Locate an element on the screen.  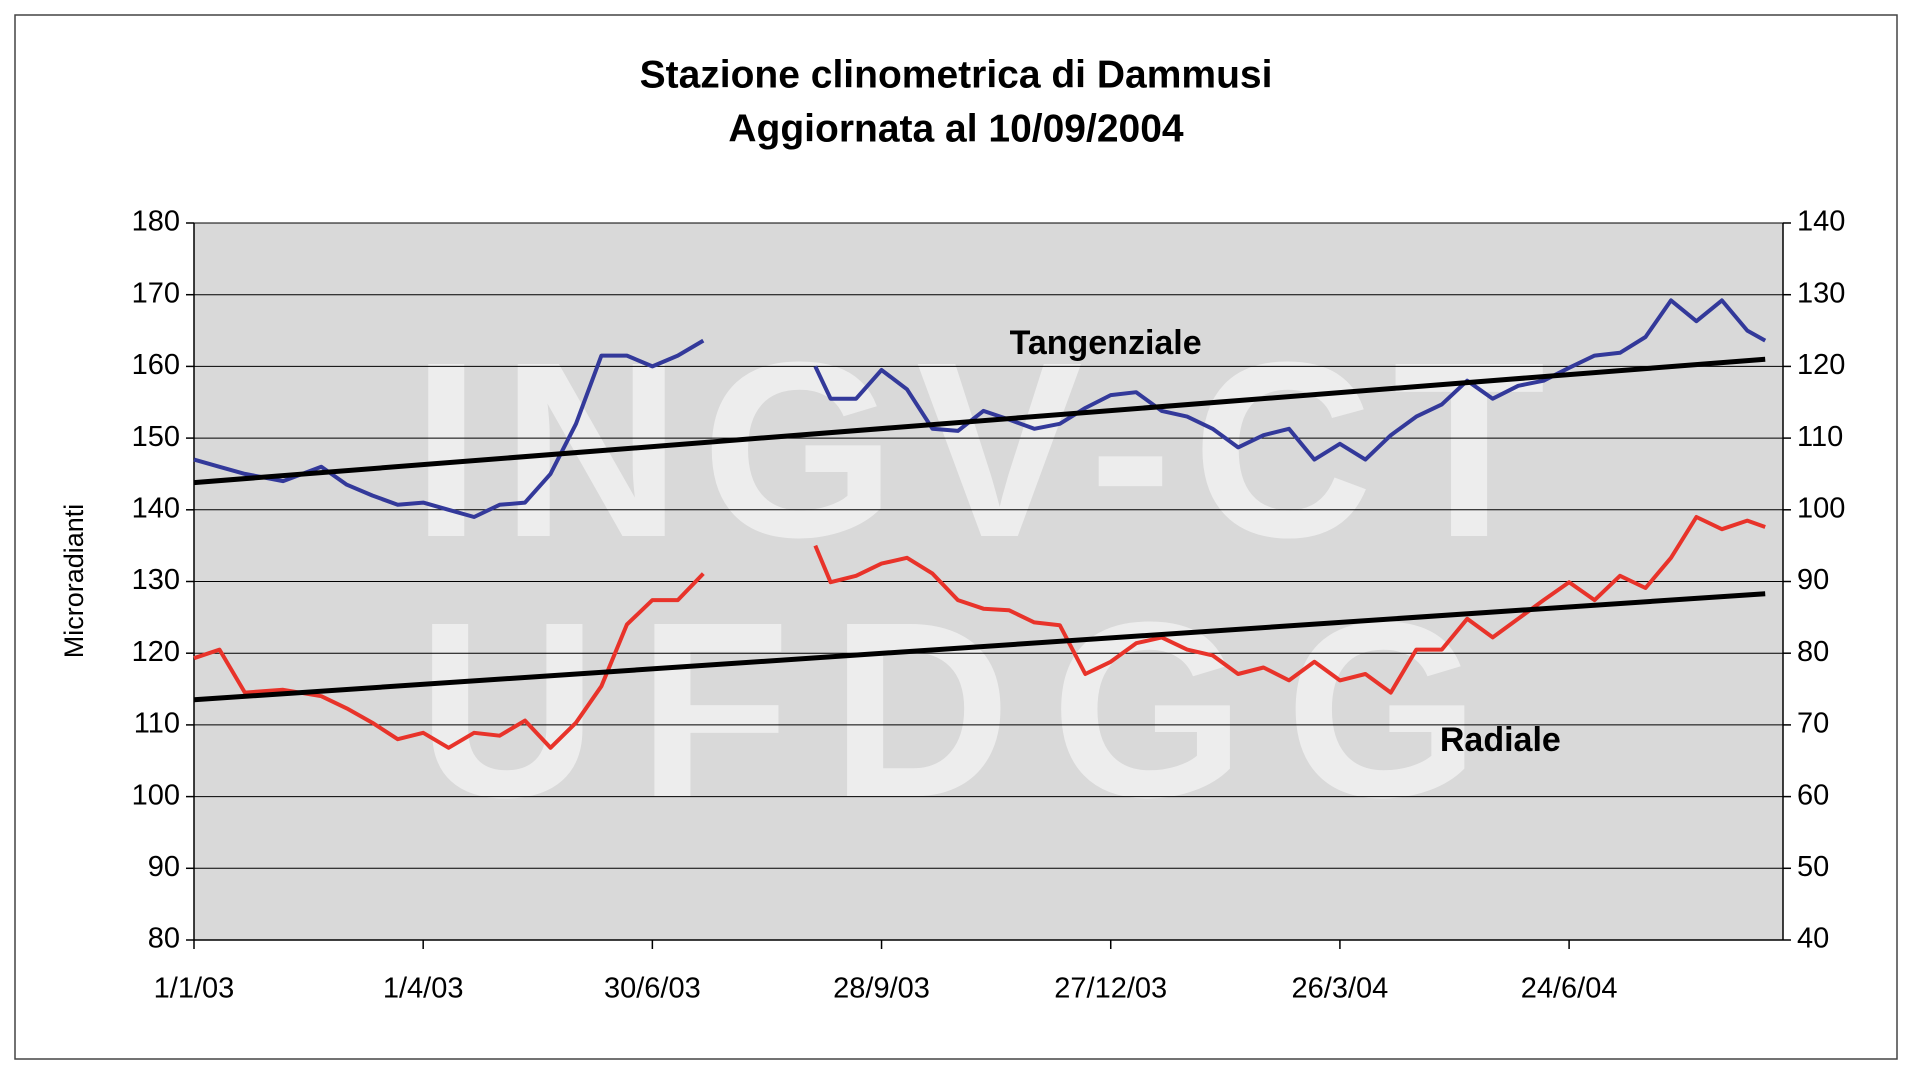
y-tick-label: 110 is located at coordinates (157, 724).